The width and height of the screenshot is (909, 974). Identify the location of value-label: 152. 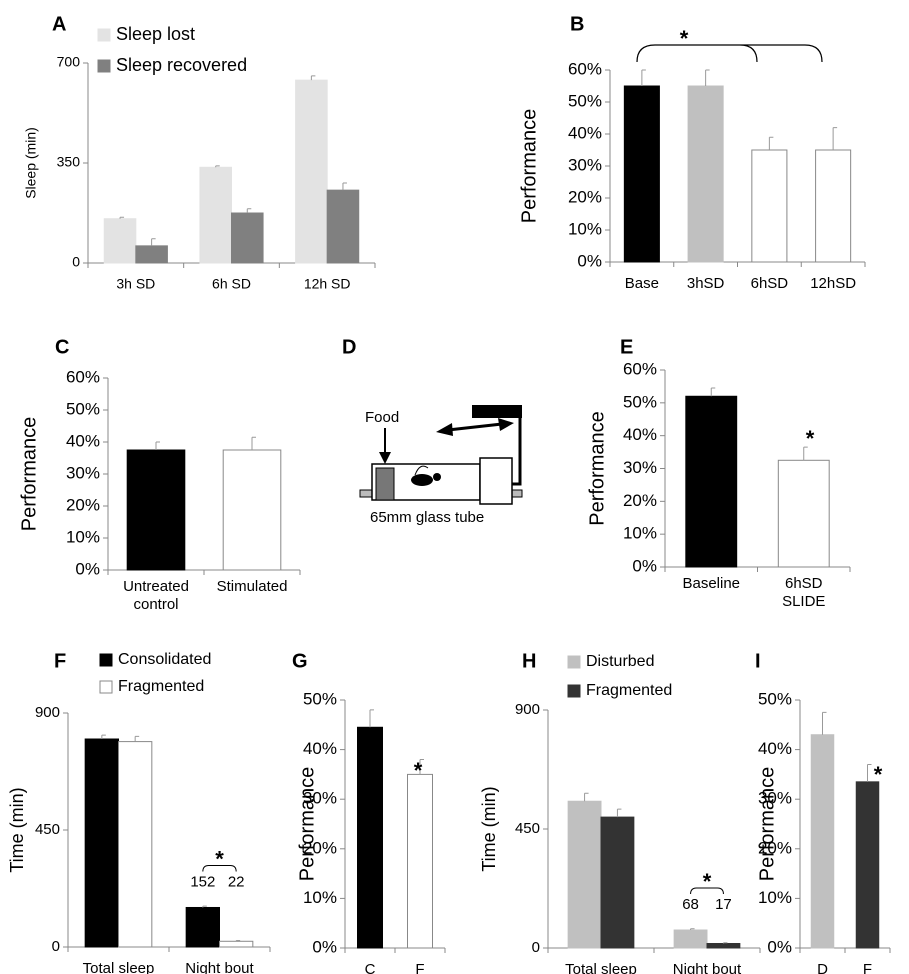
(202, 881).